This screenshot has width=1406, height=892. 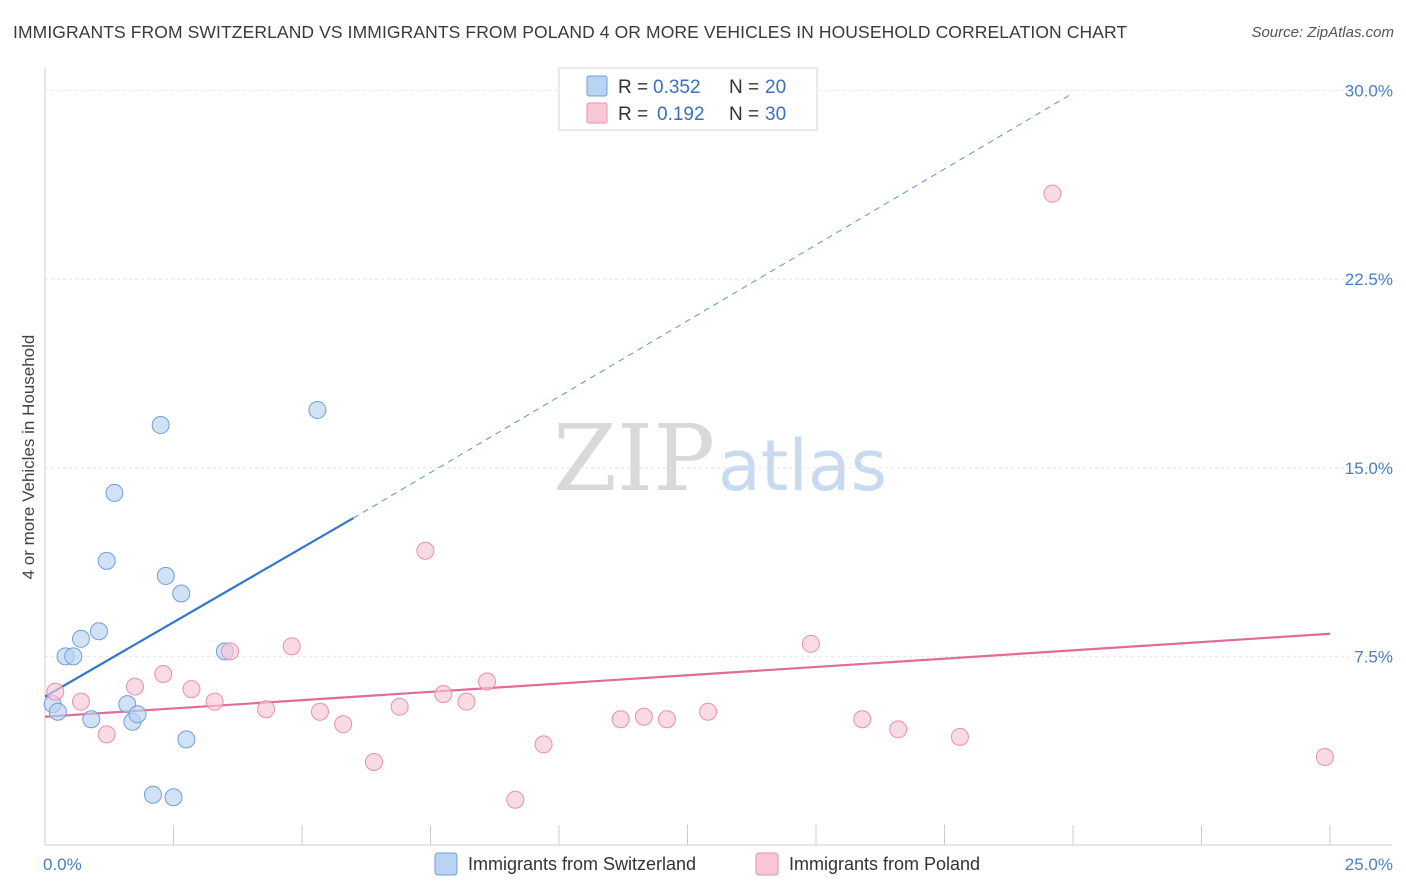 I want to click on bottom-legend-swatch-switzerland, so click(x=446, y=864).